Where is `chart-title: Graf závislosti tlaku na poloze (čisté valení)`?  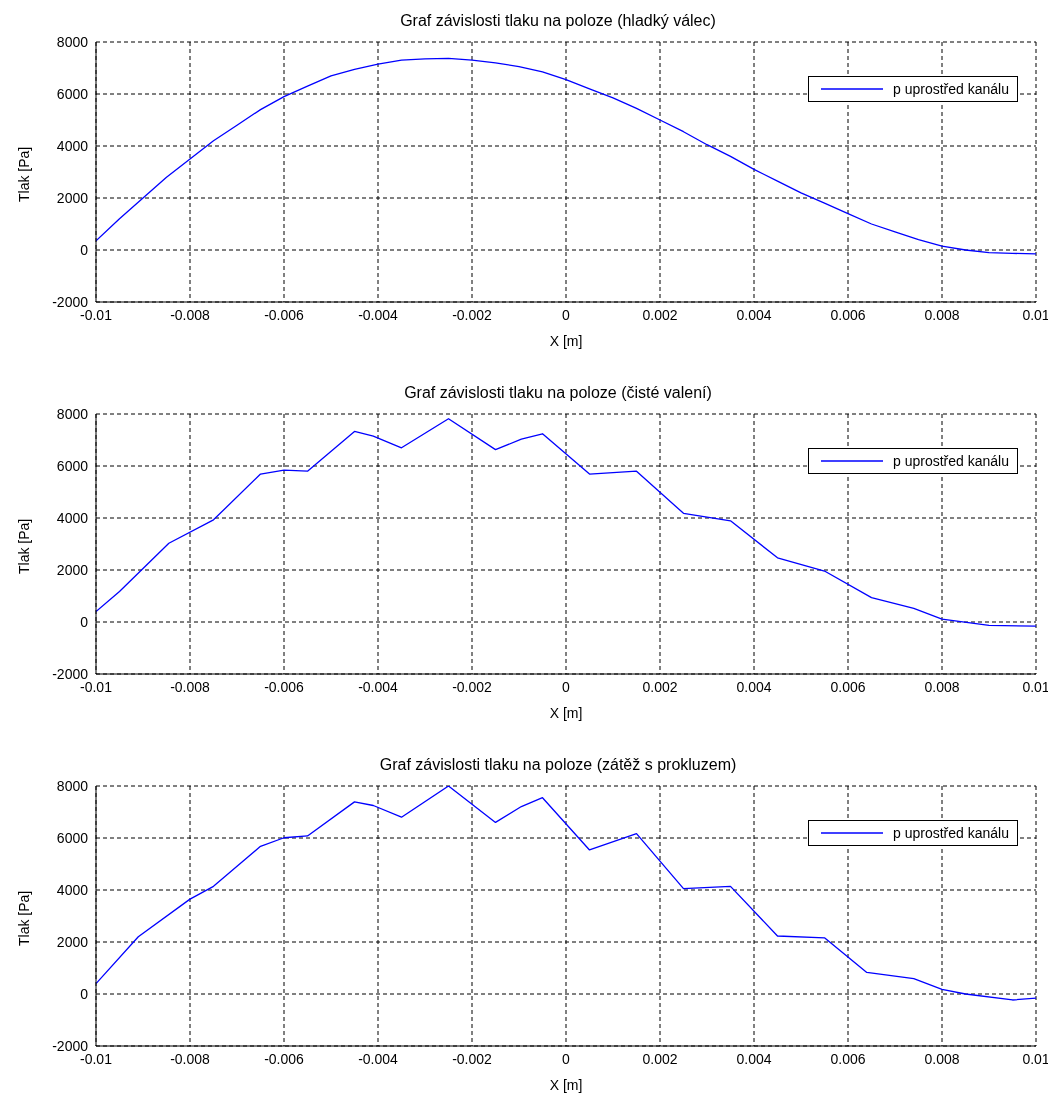
chart-title: Graf závislosti tlaku na poloze (čisté valení) is located at coordinates (558, 393).